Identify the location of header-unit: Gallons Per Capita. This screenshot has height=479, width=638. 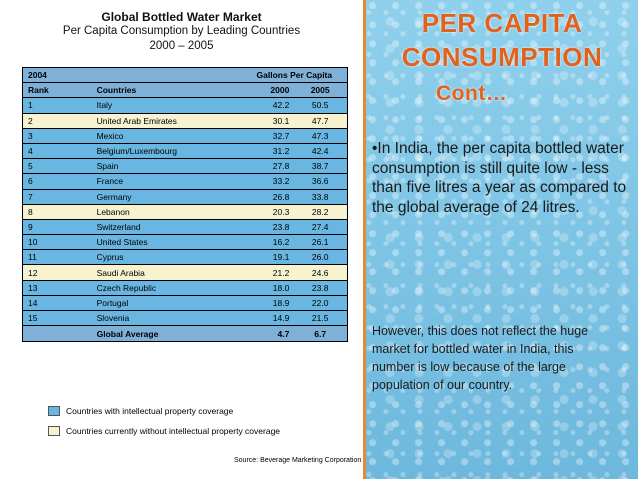
(294, 75).